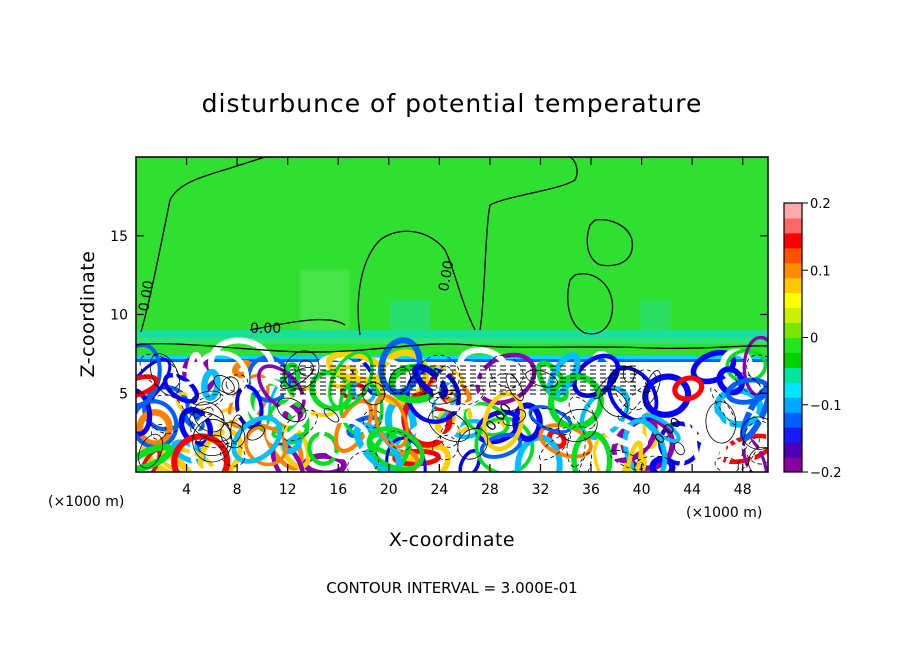 The height and width of the screenshot is (654, 904). Describe the element at coordinates (692, 490) in the screenshot. I see `x-tick-label: 44` at that location.